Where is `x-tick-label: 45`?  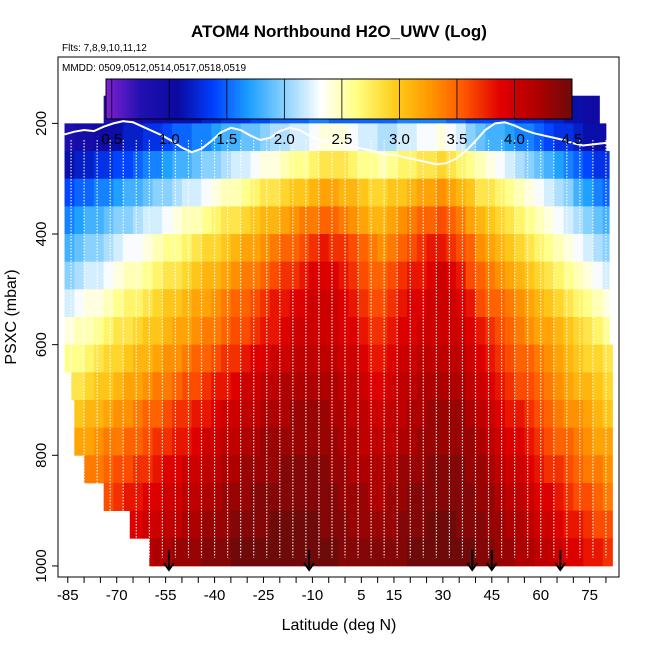
x-tick-label: 45 is located at coordinates (491, 595).